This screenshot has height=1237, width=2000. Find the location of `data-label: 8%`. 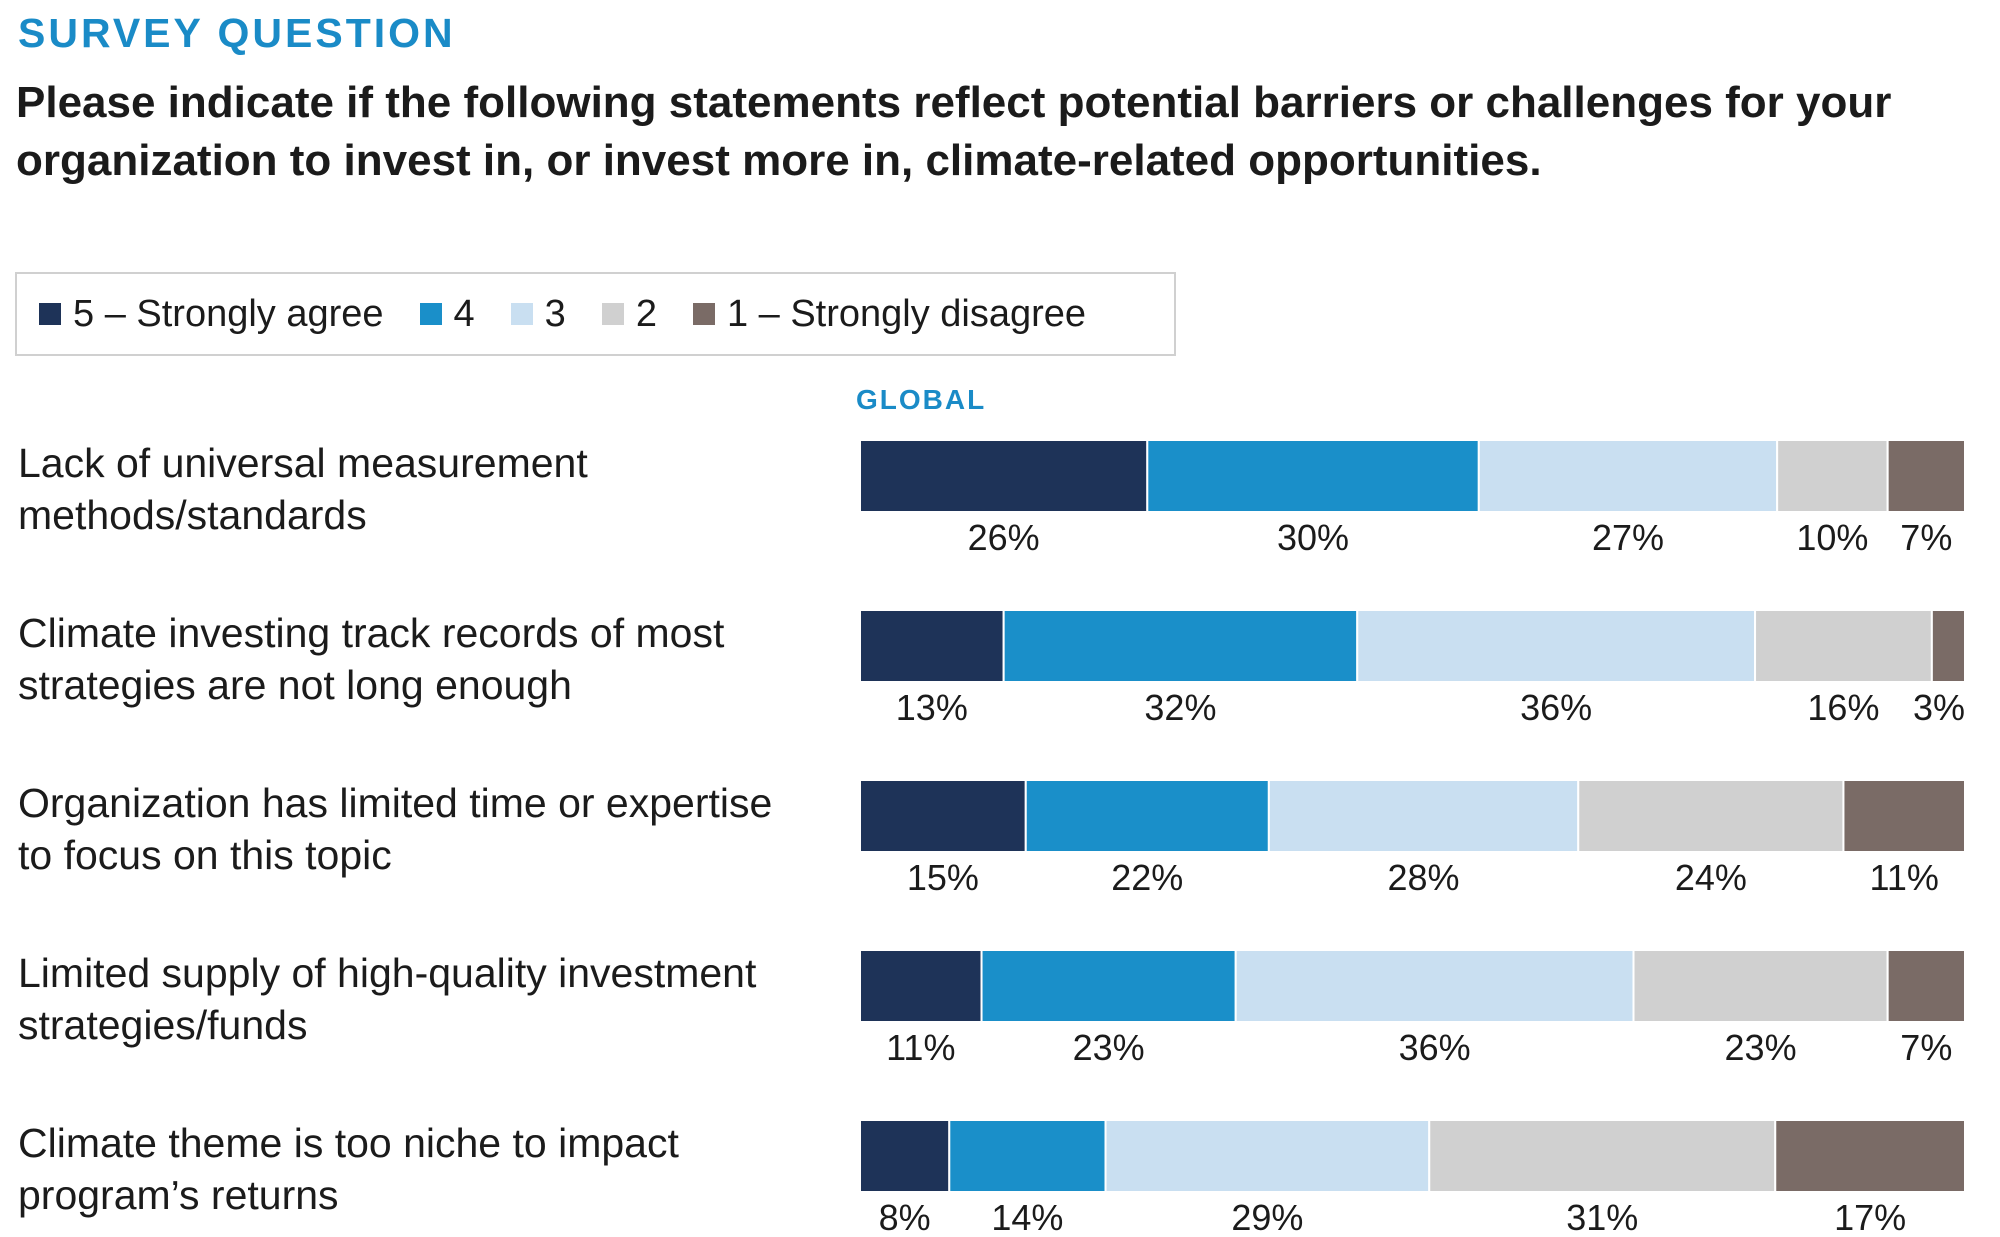

data-label: 8% is located at coordinates (905, 1217).